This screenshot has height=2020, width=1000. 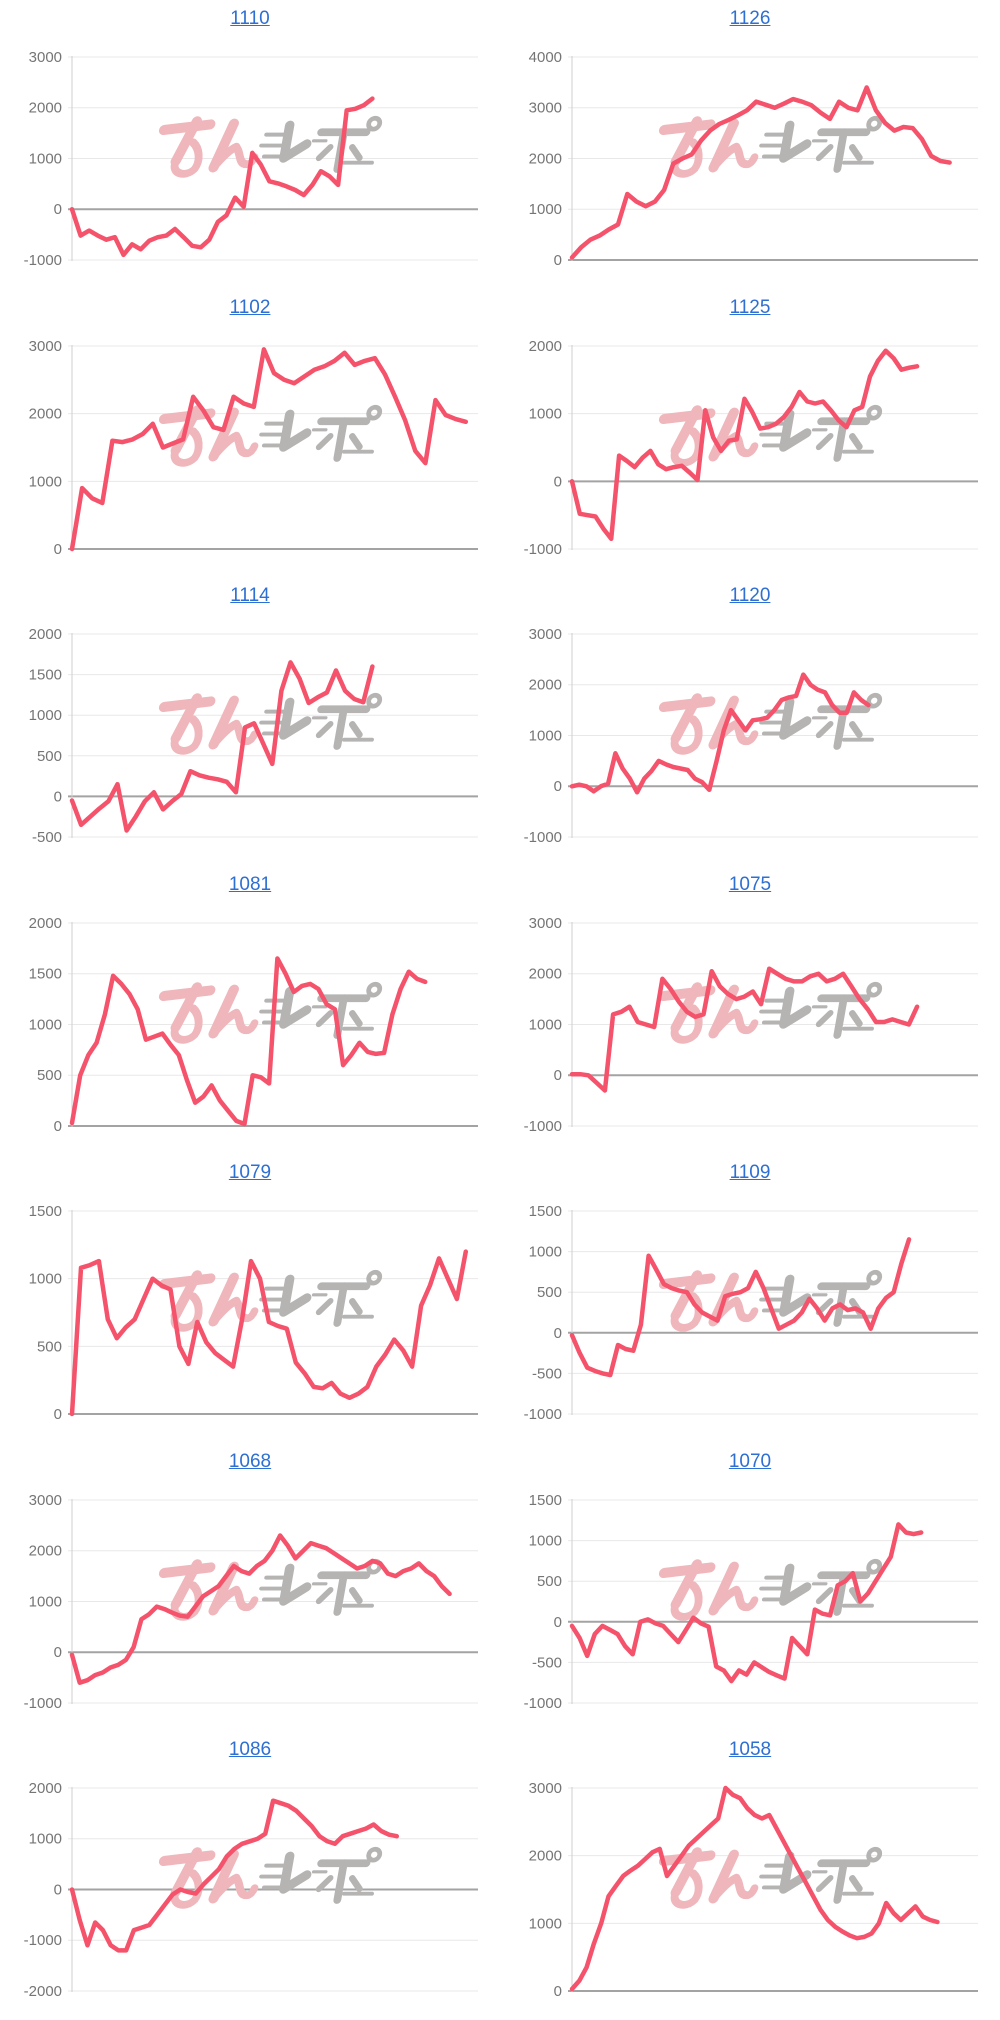 I want to click on line-chart: 1500 1000 500 0 -500 -1000, so click(x=751, y=1313).